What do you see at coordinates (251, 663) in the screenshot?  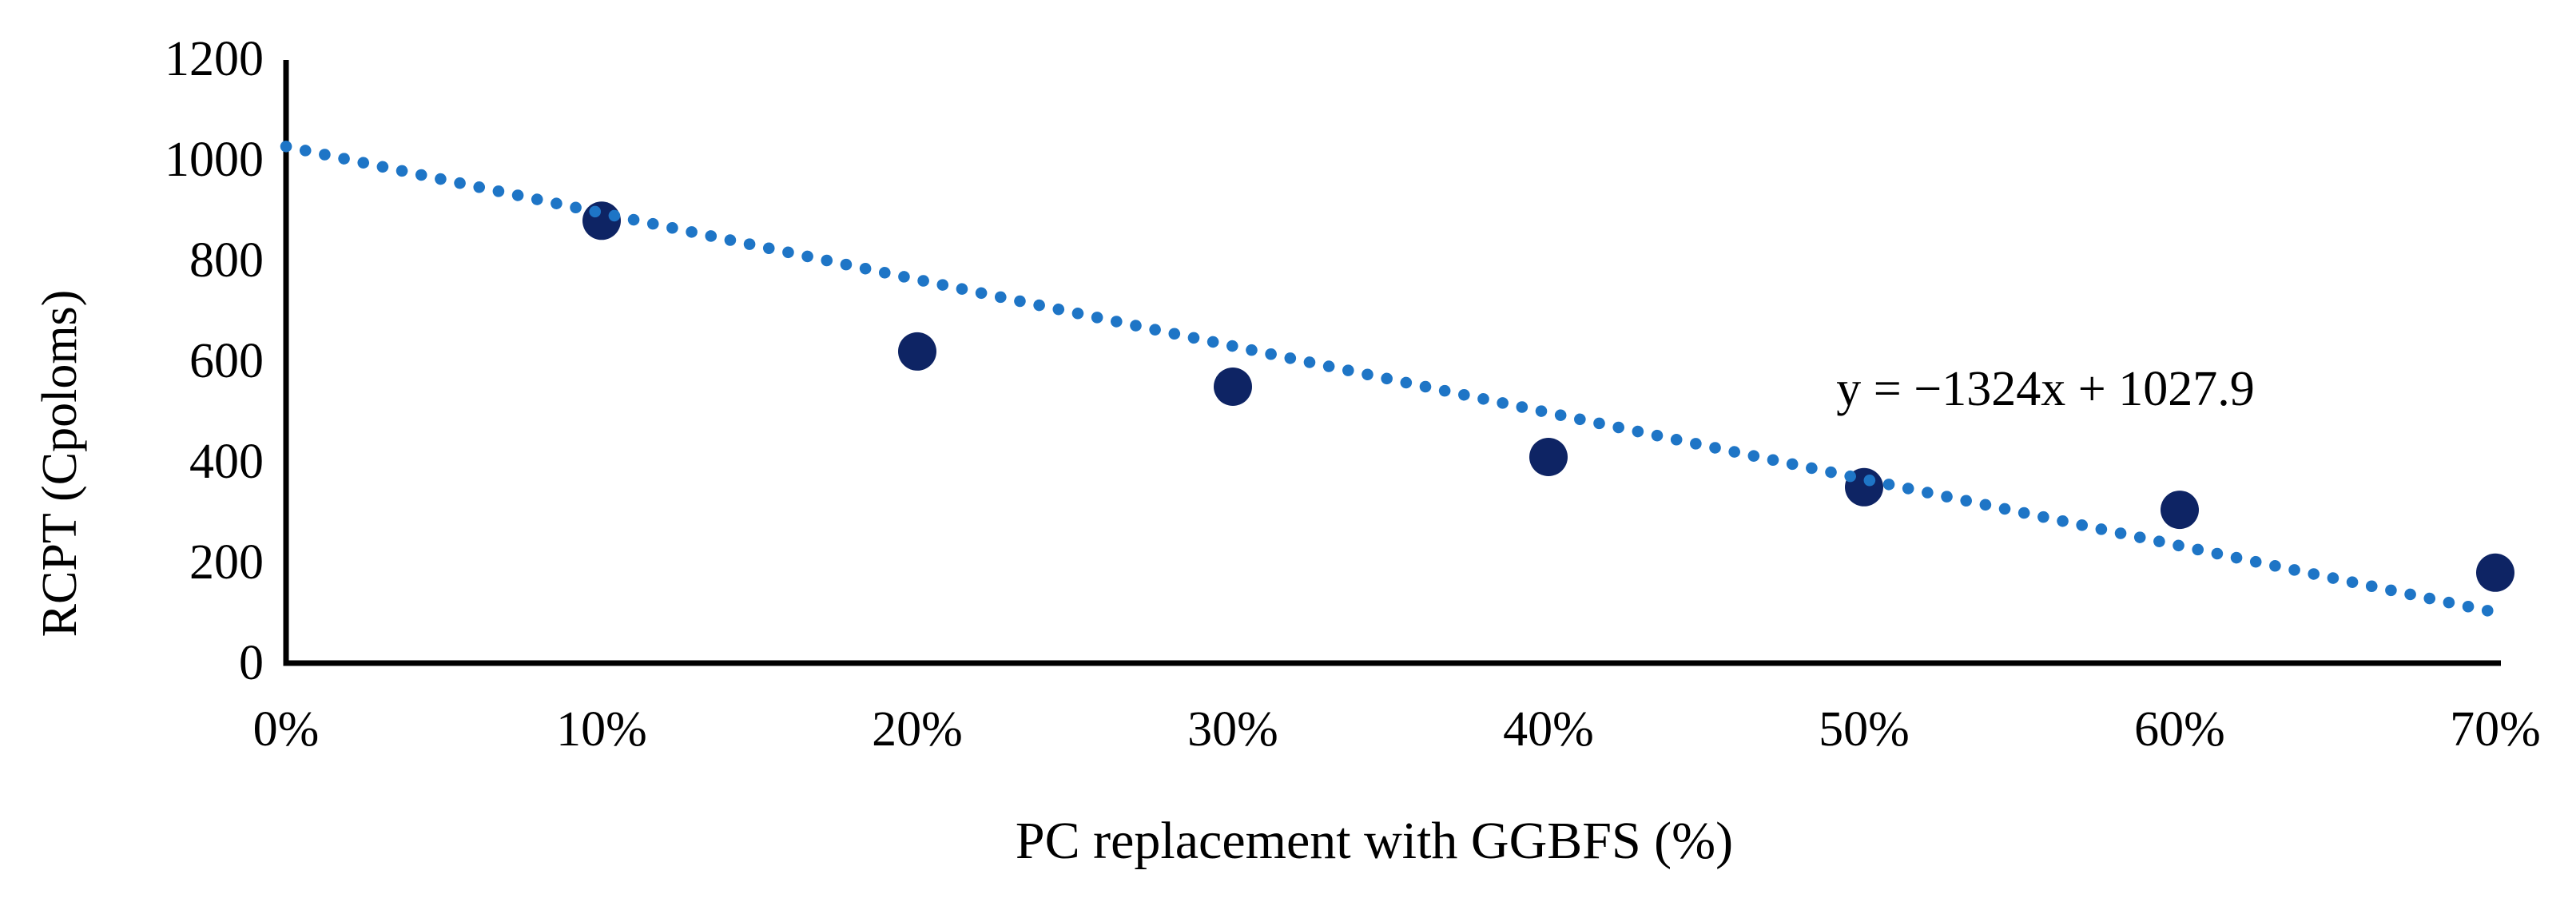 I see `y-tick-0: 0` at bounding box center [251, 663].